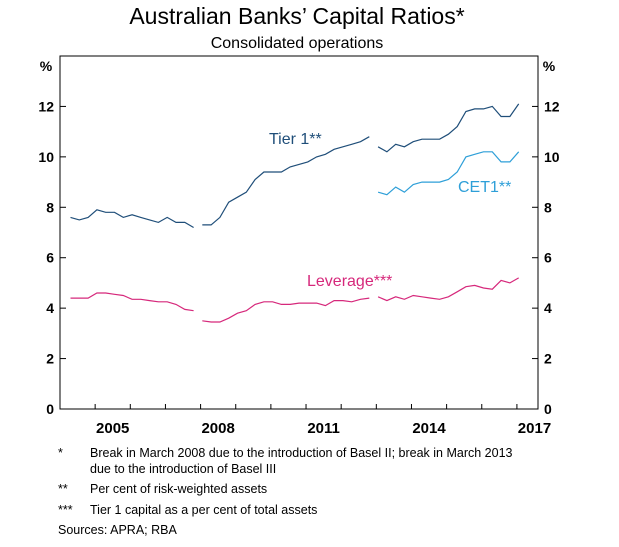  Describe the element at coordinates (295, 139) in the screenshot. I see `tier1-series-label: Tier 1**` at that location.